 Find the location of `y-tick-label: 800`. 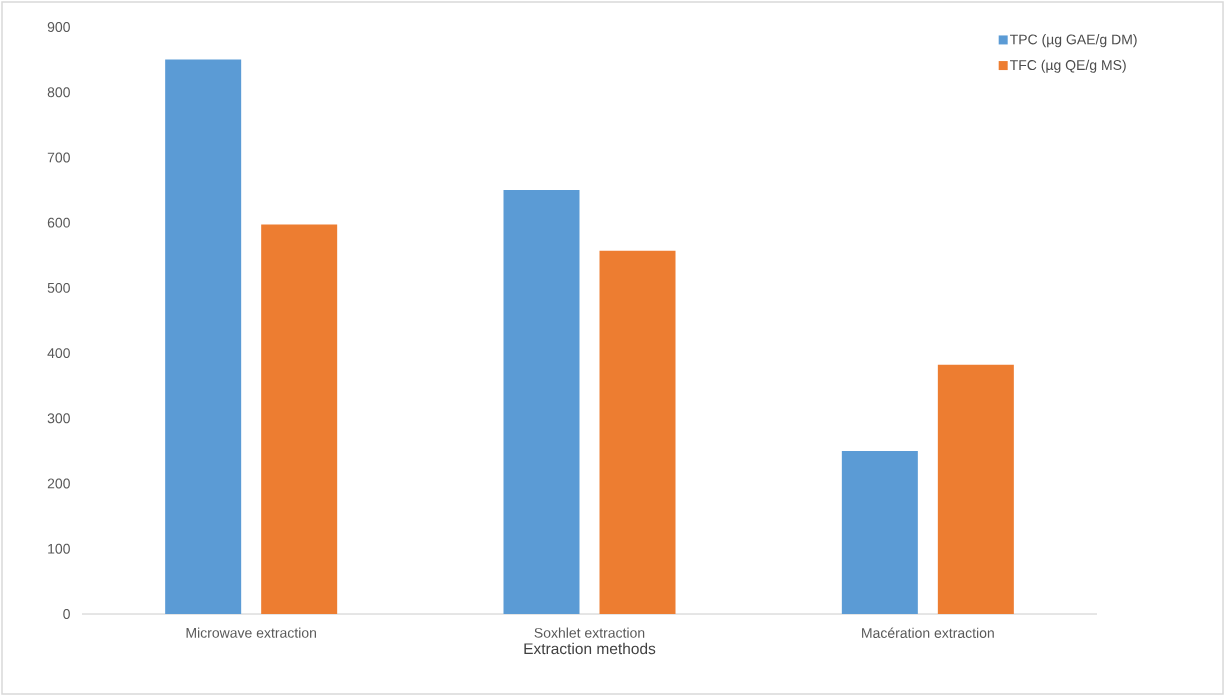

y-tick-label: 800 is located at coordinates (58, 92).